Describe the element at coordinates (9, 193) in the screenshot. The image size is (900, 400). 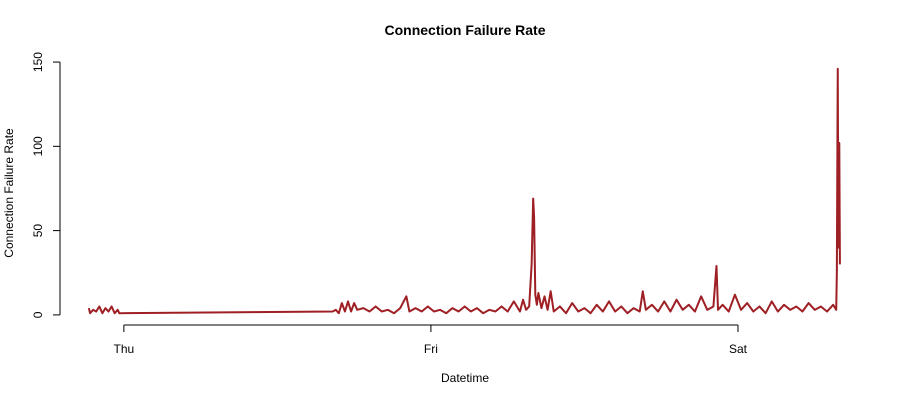
I see `y-axis-label: Connection Failure Rate` at that location.